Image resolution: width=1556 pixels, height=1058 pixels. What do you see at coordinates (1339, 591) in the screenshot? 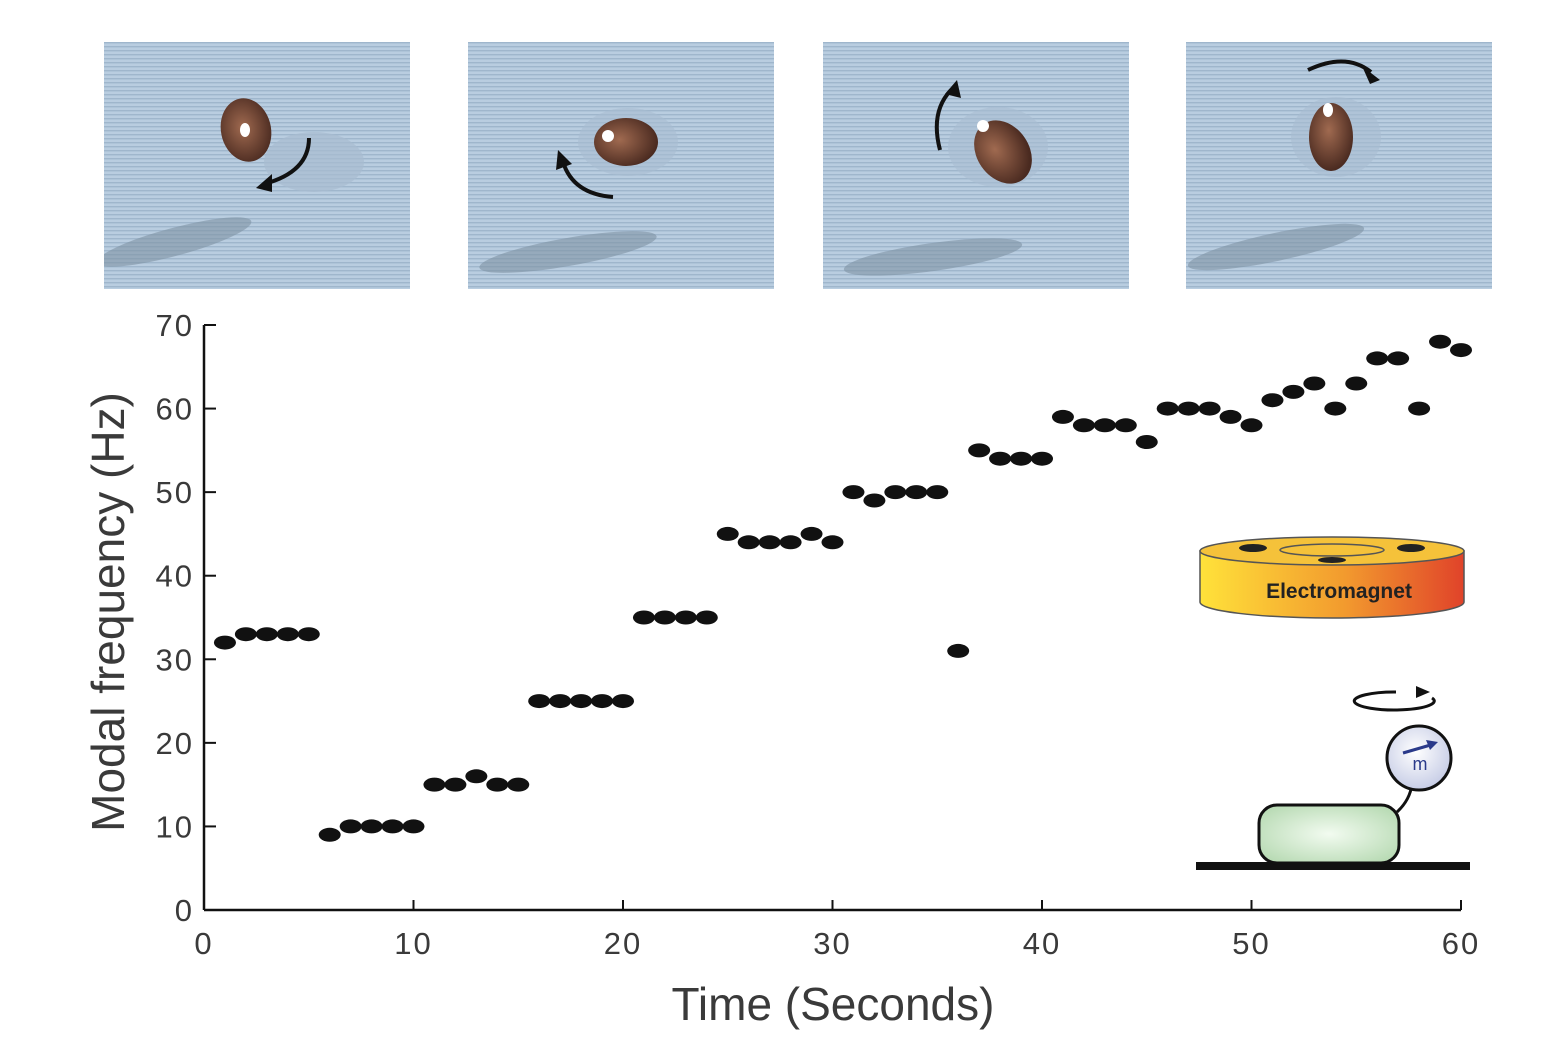
I see `electromagnet-label: Electromagnet` at bounding box center [1339, 591].